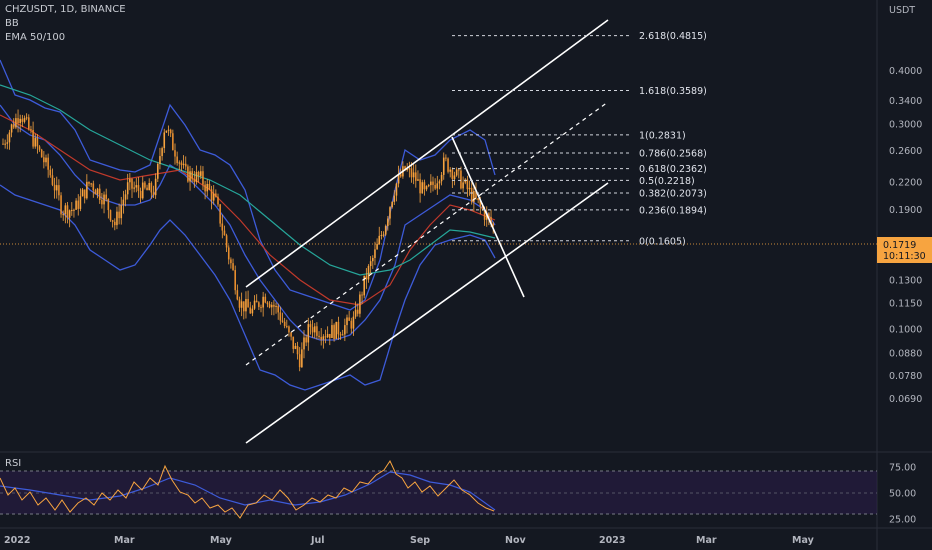 This screenshot has width=932, height=550. Describe the element at coordinates (902, 10) in the screenshot. I see `price-axis-unit: USDT` at that location.